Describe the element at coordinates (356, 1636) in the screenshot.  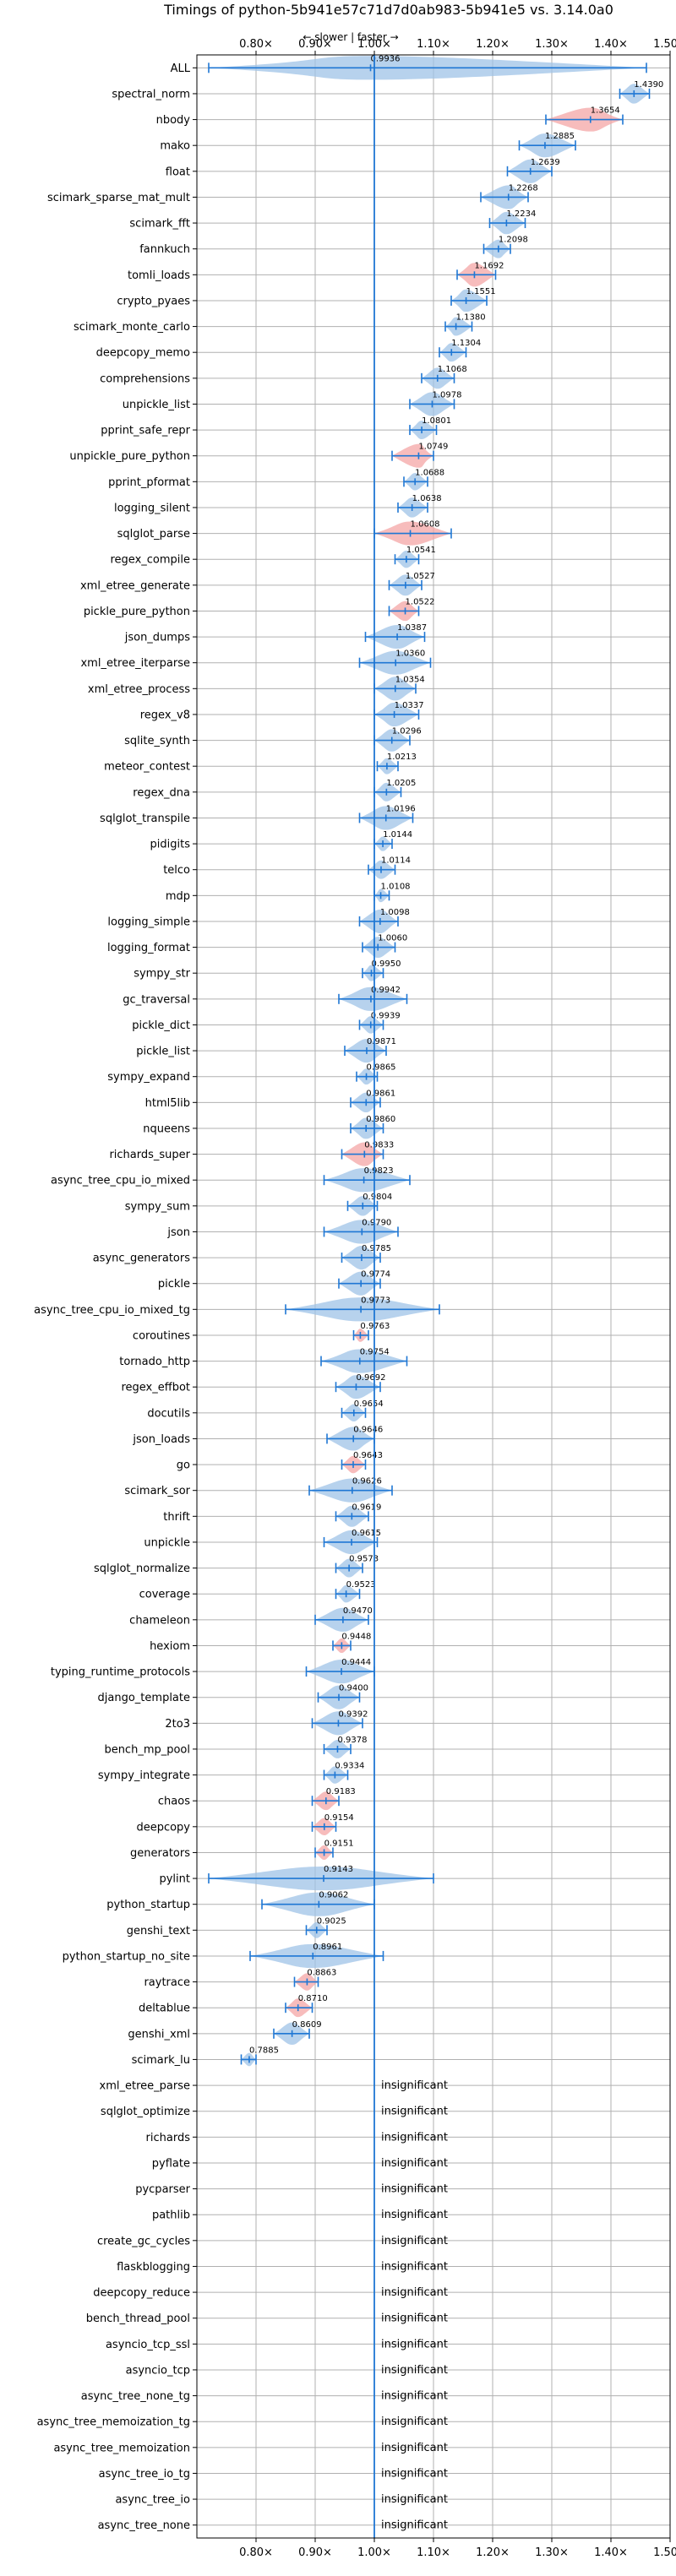
I see `value-label: 0.9448` at that location.